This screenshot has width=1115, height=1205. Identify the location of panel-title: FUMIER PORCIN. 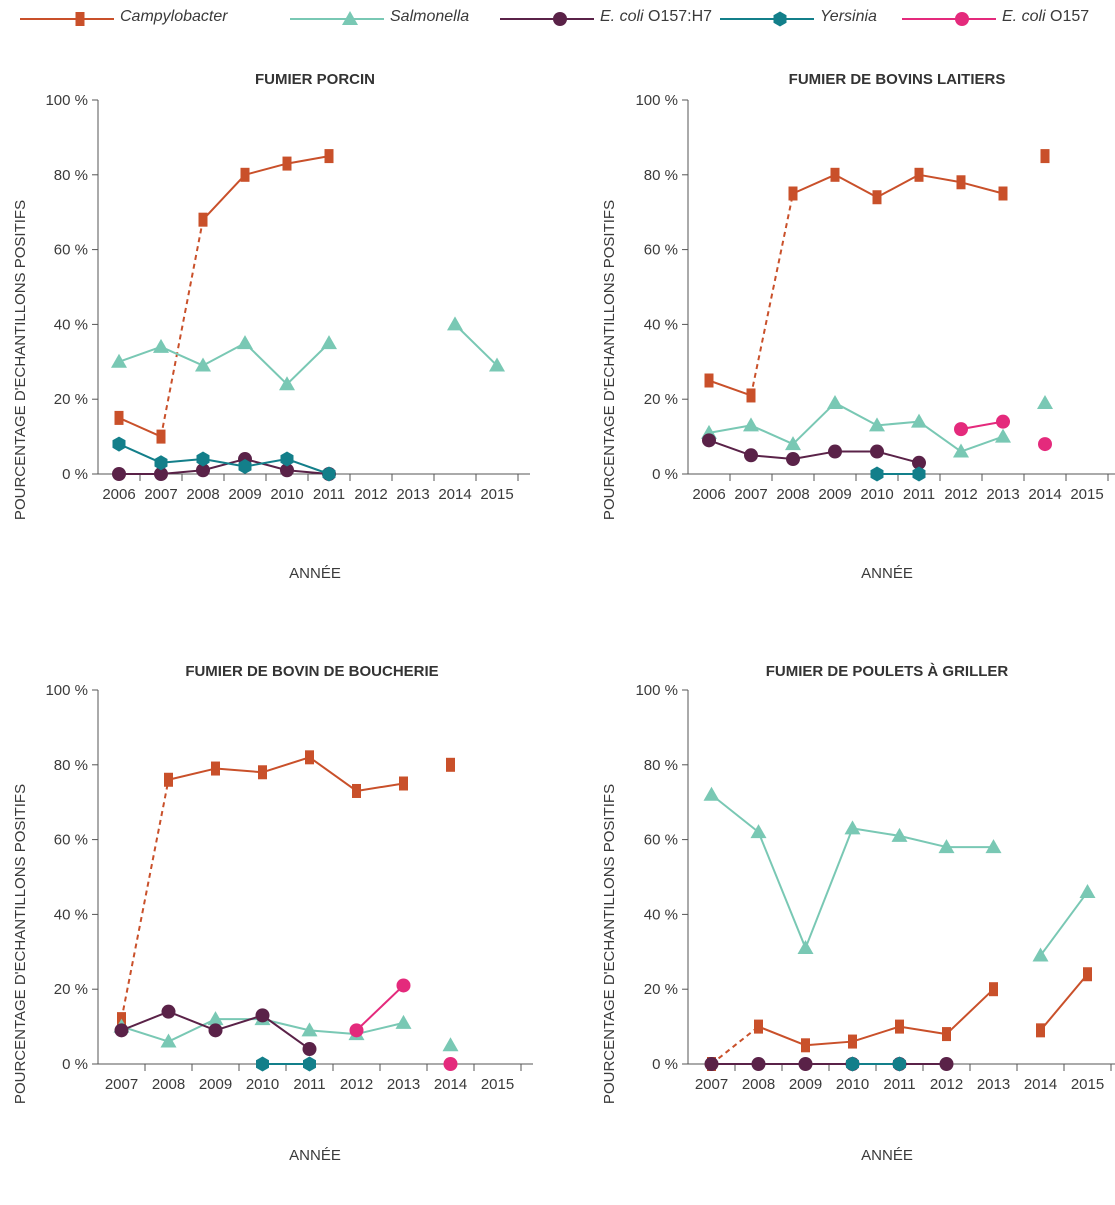
(315, 79).